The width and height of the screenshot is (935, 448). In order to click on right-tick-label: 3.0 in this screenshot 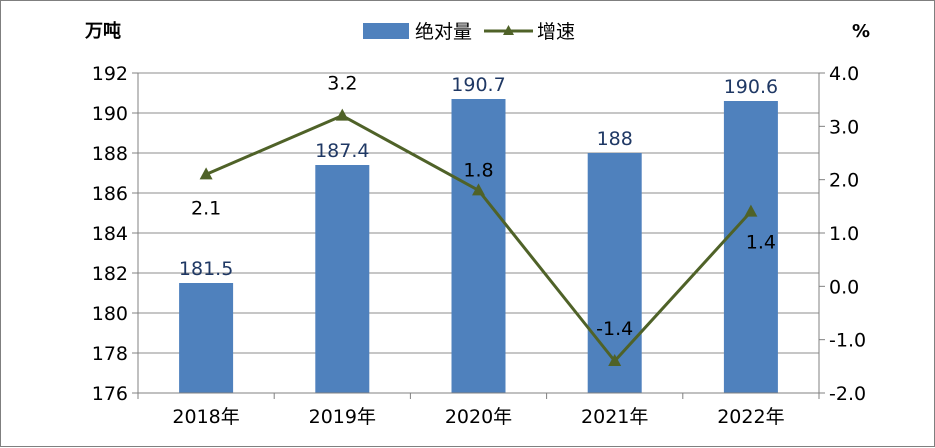, I will do `click(844, 127)`.